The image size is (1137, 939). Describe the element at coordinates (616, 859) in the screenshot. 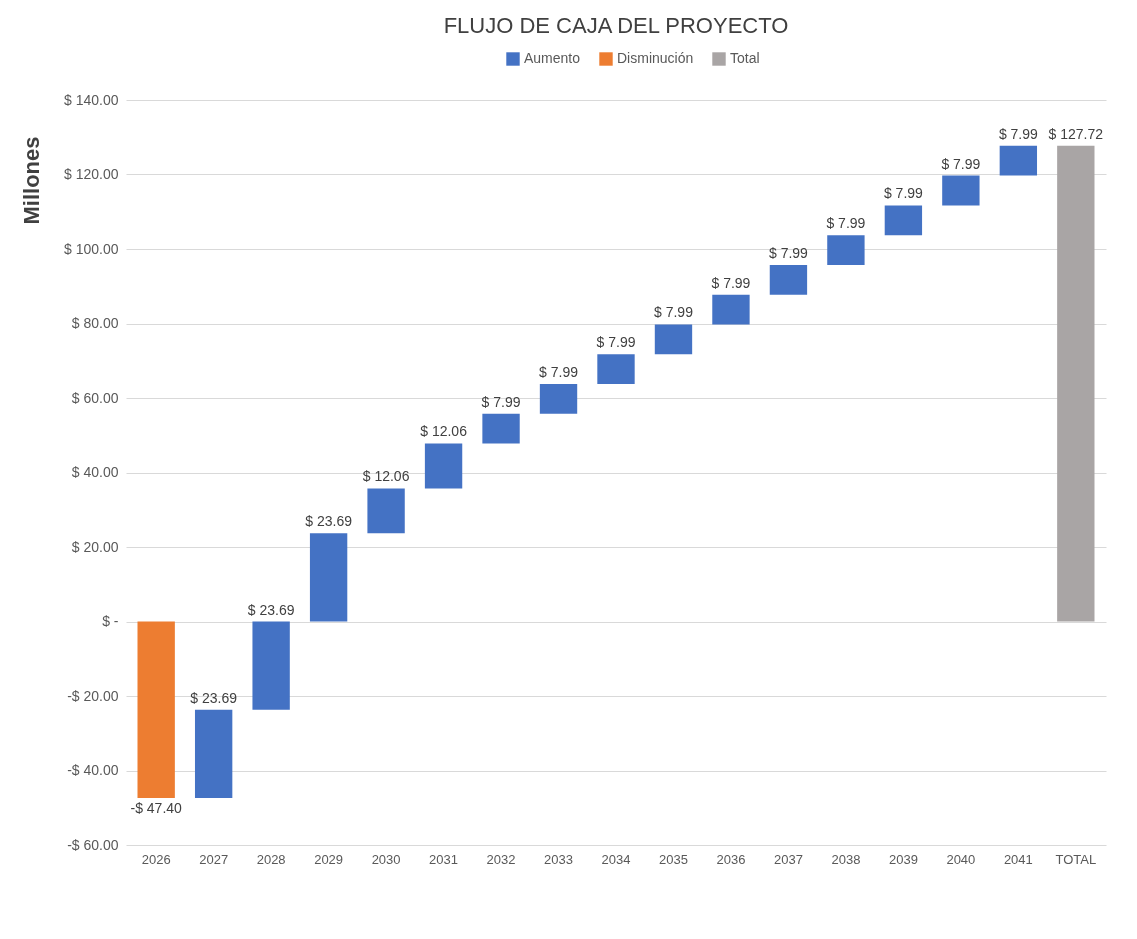

I see `x-tick-label: 2034` at that location.